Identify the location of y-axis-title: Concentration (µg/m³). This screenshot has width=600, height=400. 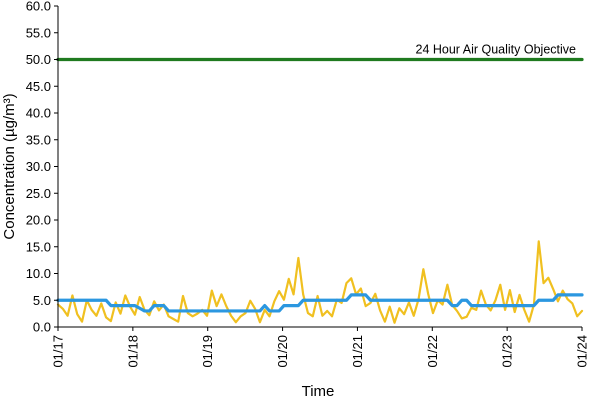
(9, 166).